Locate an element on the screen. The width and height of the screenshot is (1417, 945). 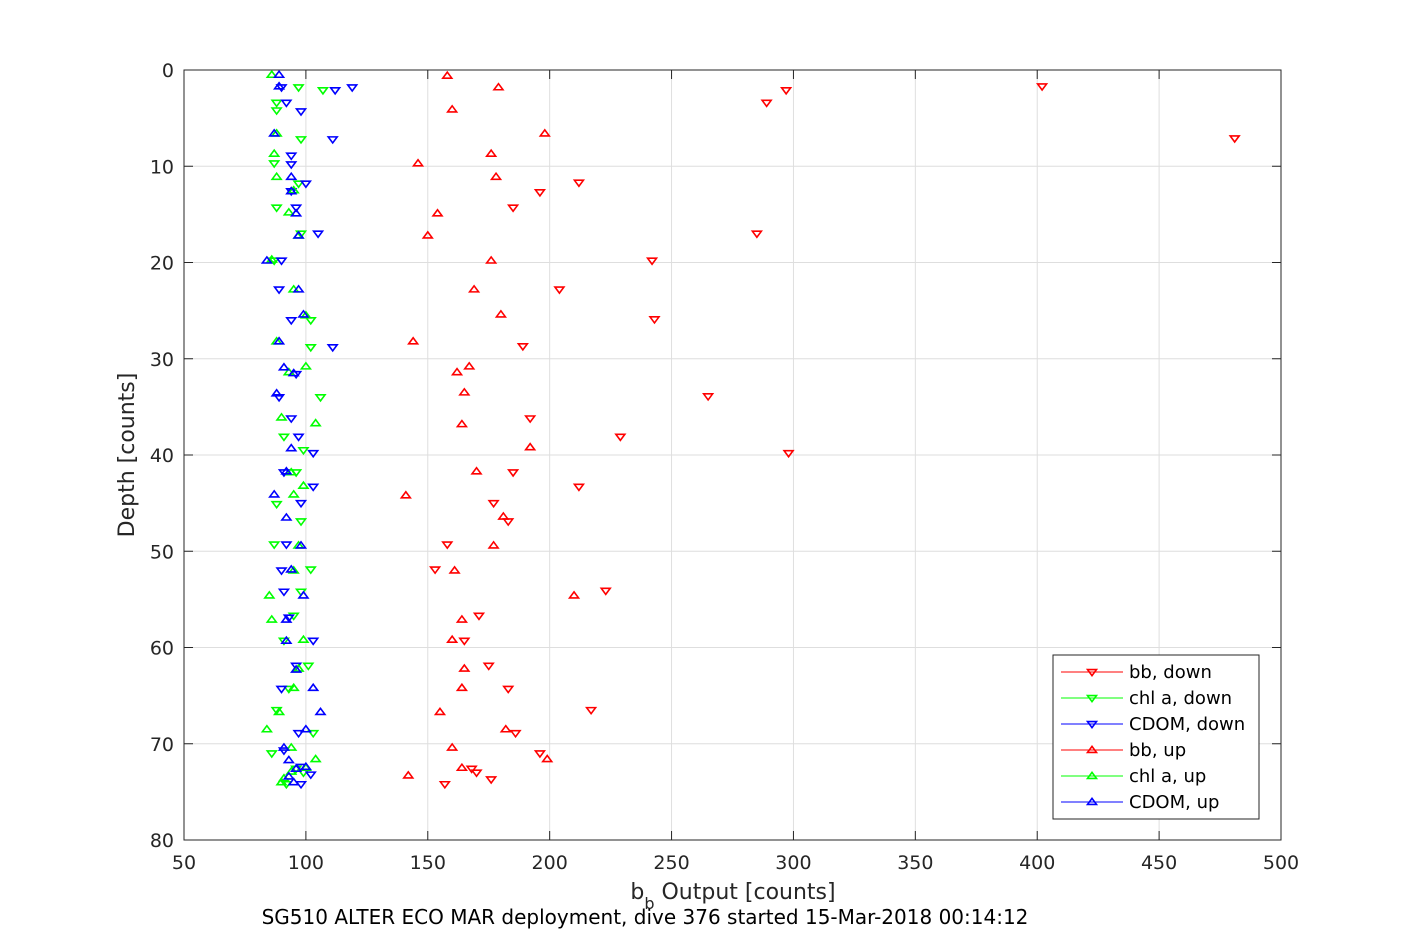
y-tick-label: 30 is located at coordinates (162, 360).